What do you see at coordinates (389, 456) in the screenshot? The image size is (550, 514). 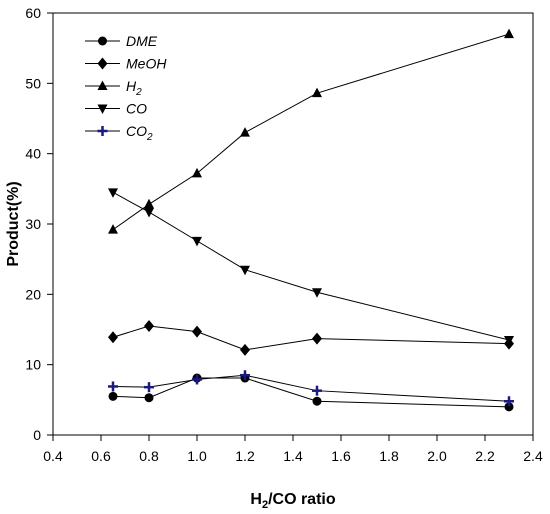 I see `x-tick-label: 1.8` at bounding box center [389, 456].